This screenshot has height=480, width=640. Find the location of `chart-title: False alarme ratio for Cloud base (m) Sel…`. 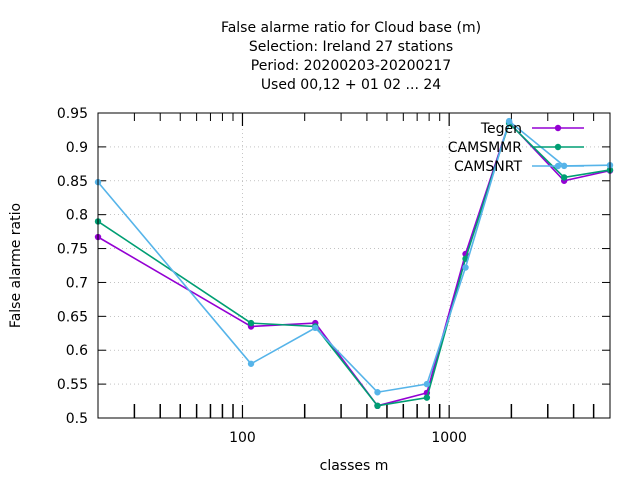

chart-title: False alarme ratio for Cloud base (m) Sel… is located at coordinates (351, 56).